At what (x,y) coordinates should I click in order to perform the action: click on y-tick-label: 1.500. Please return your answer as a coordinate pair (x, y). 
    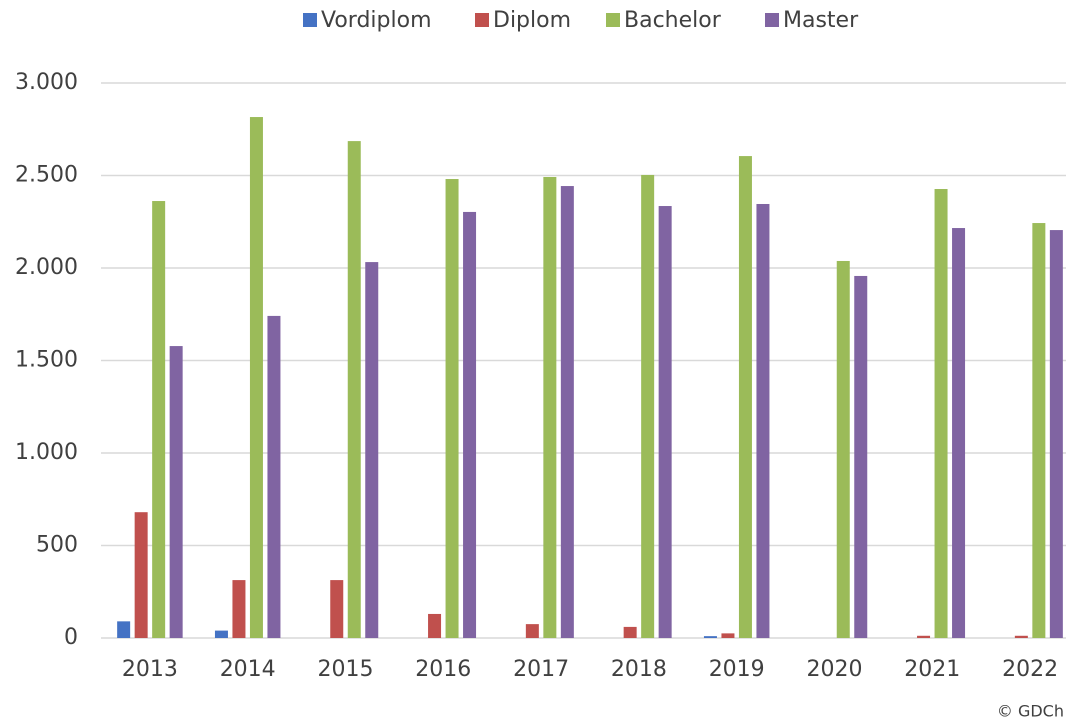
    Looking at the image, I should click on (46, 360).